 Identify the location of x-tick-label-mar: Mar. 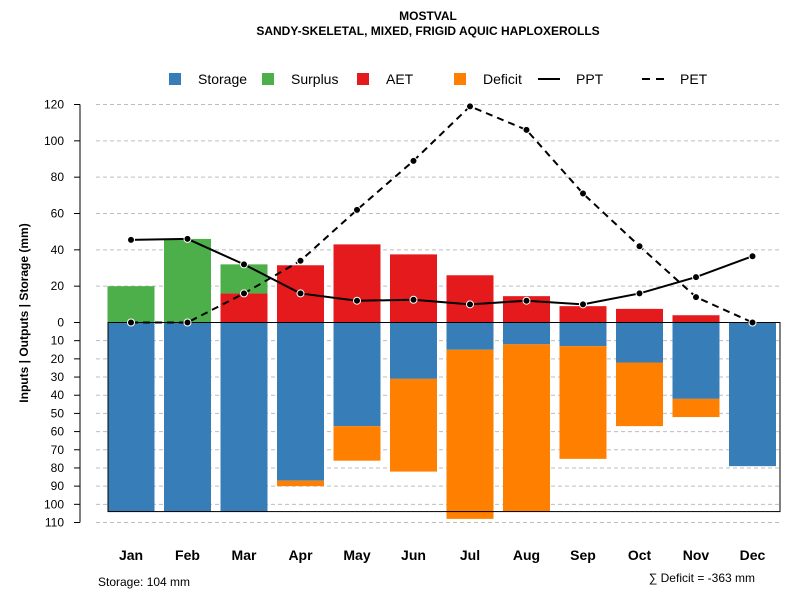
(244, 555).